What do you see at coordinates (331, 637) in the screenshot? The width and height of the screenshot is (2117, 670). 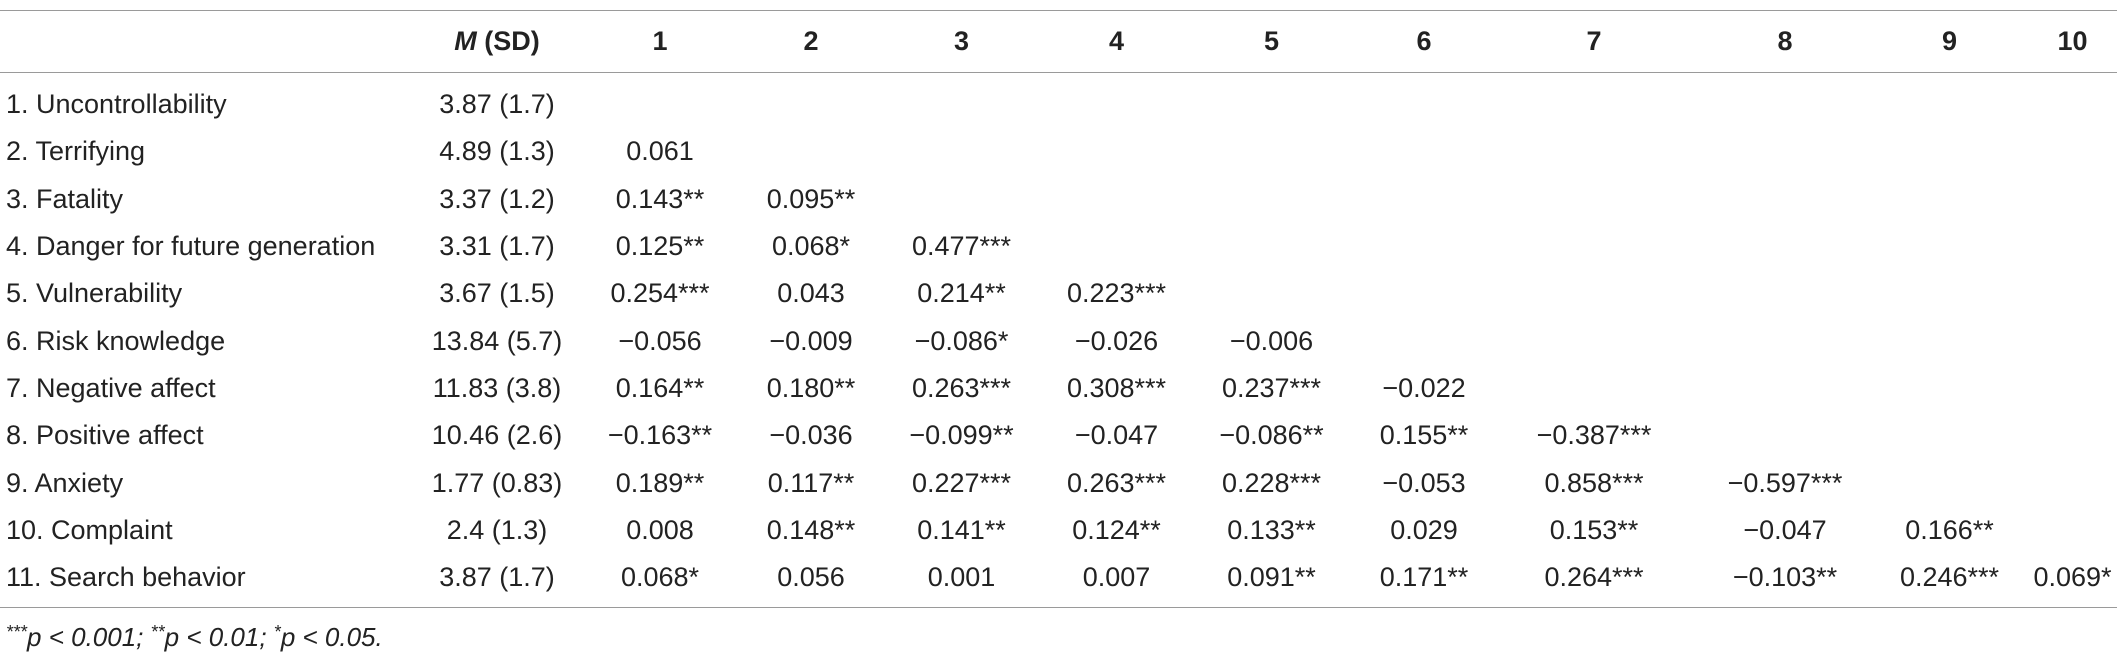 I see `footnote-text-3: p < 0.05.` at bounding box center [331, 637].